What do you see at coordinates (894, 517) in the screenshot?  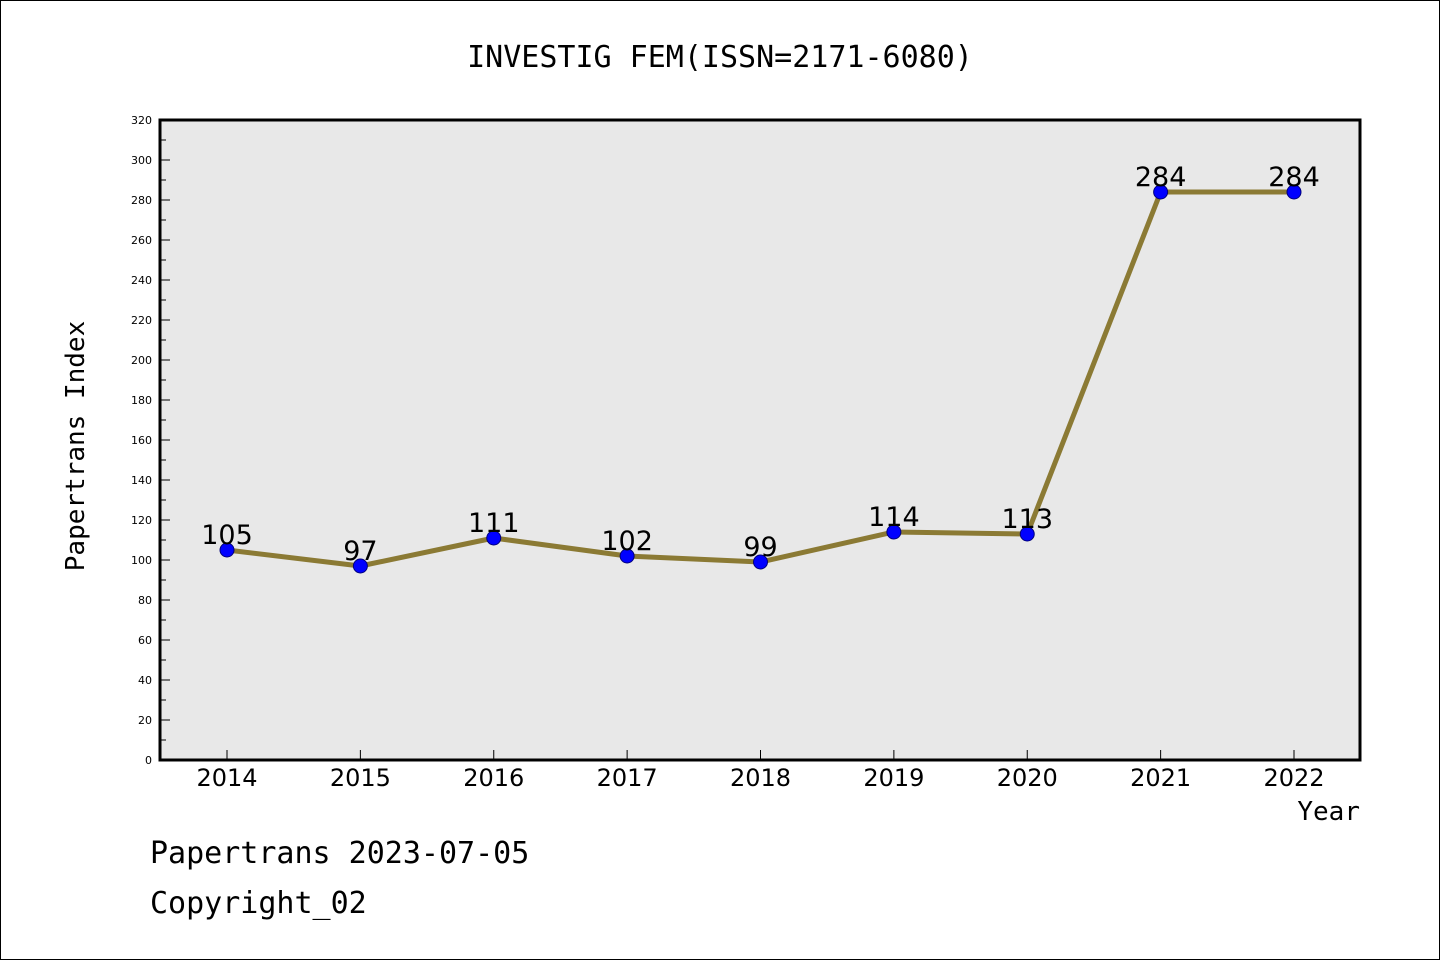 I see `data-label: 114` at bounding box center [894, 517].